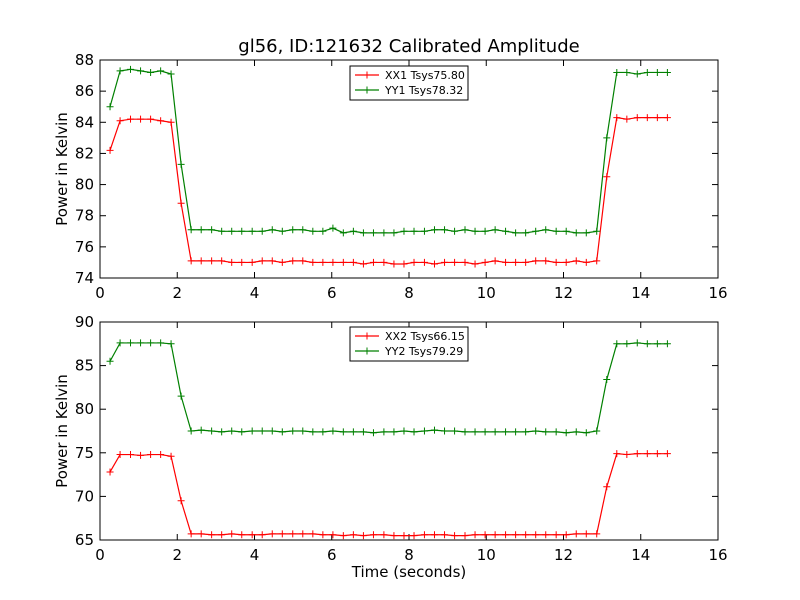 The height and width of the screenshot is (600, 800). I want to click on legend-entry-label: XX2 Tsys66.15, so click(425, 336).